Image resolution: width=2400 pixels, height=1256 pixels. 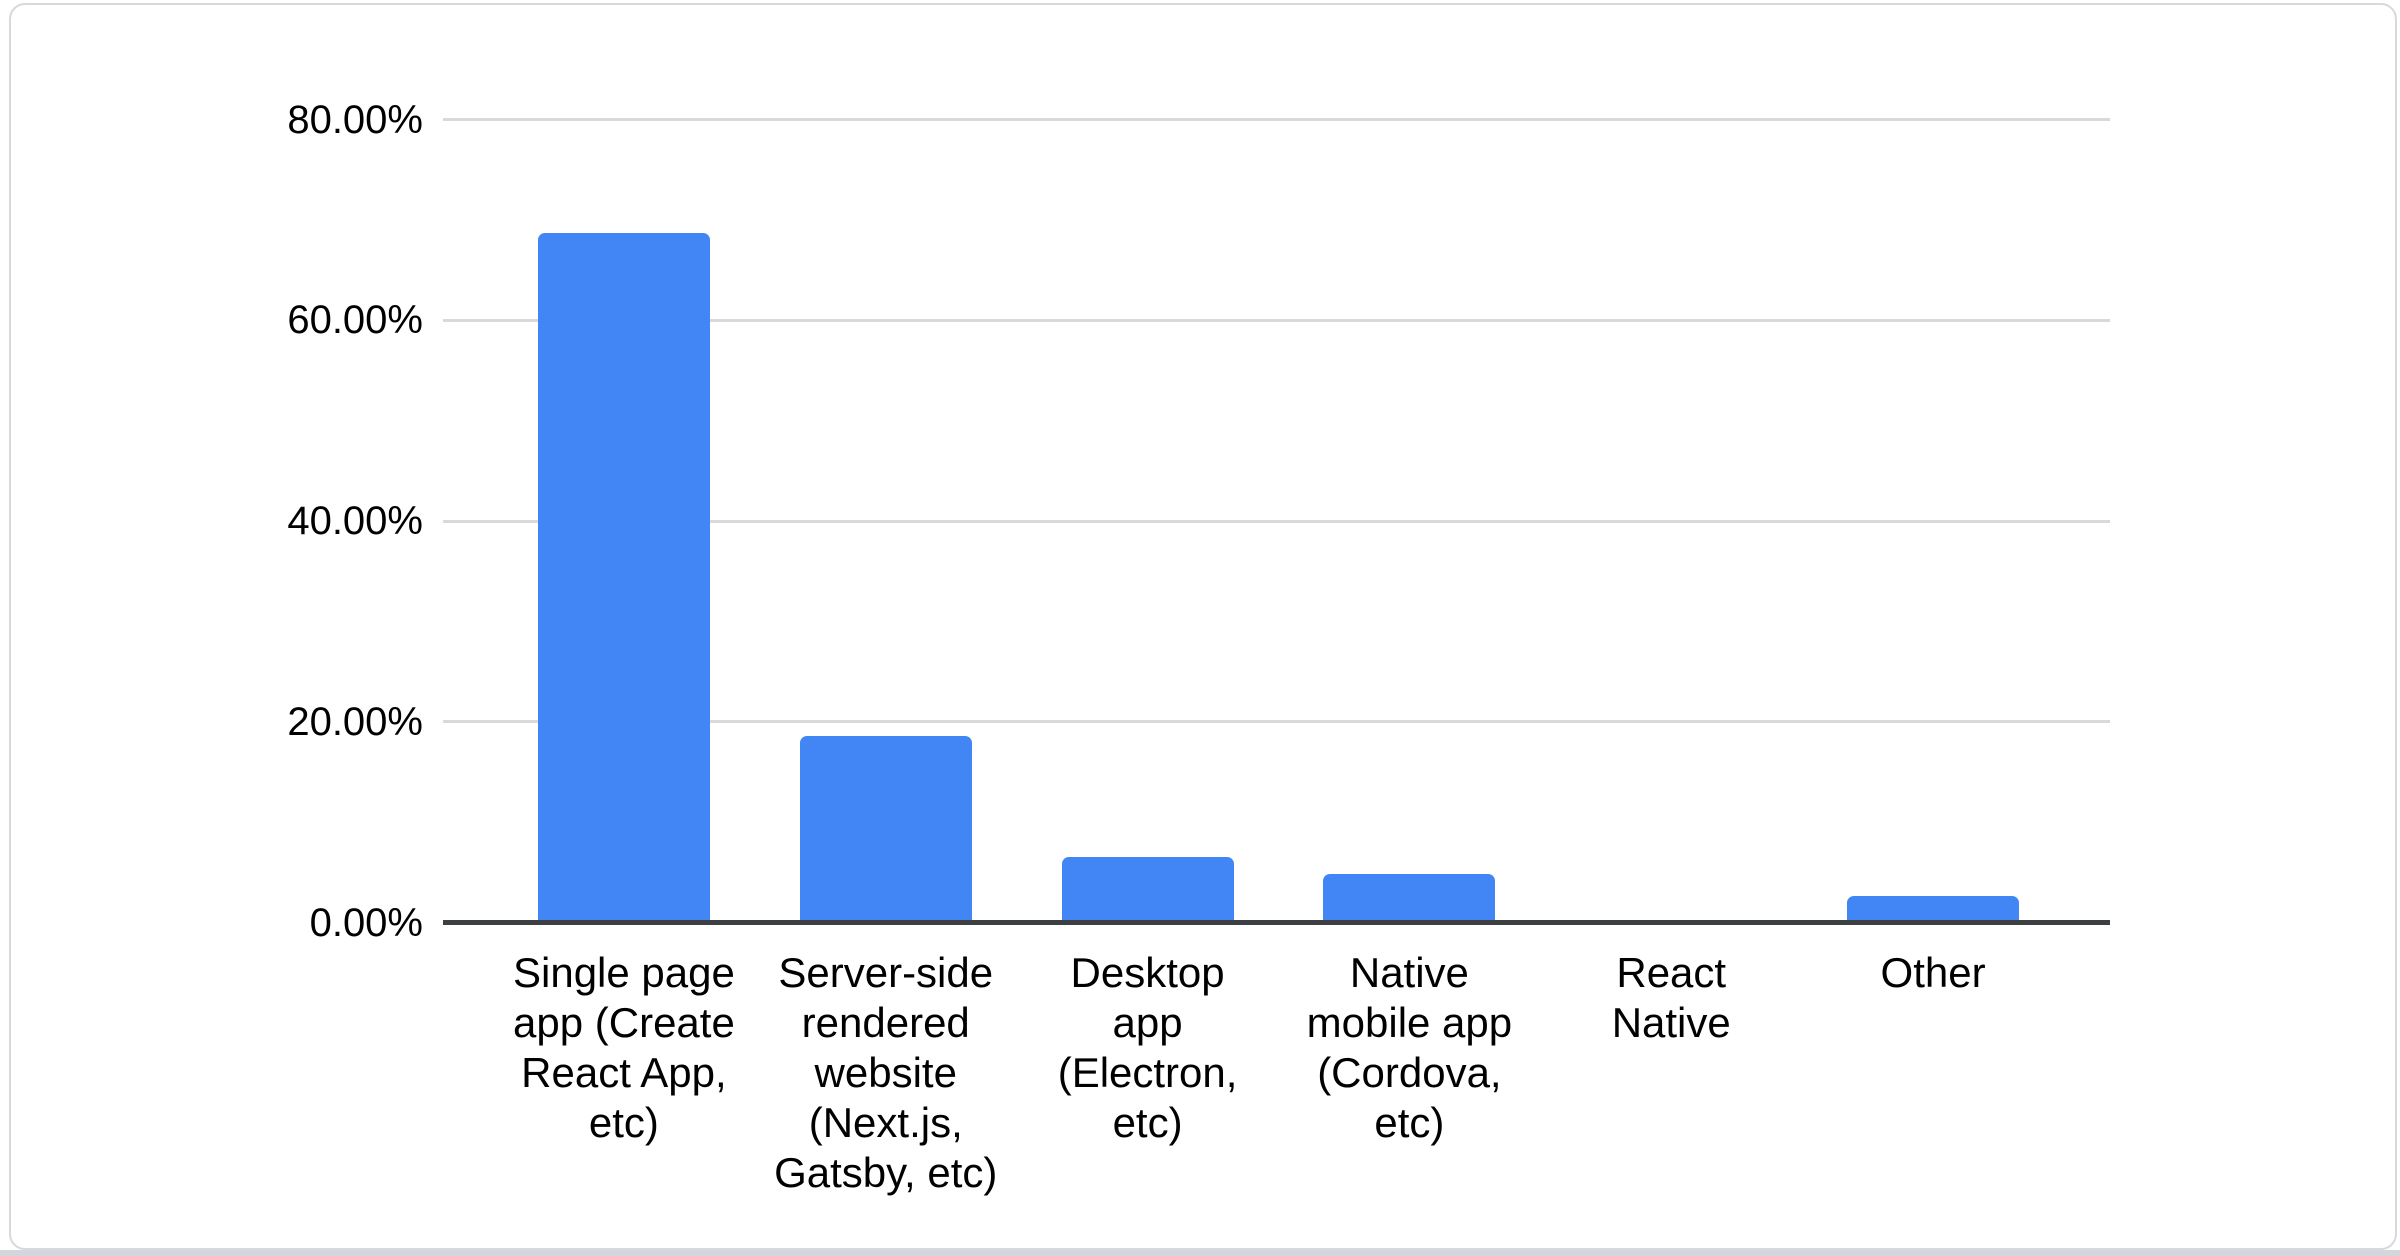 What do you see at coordinates (355, 721) in the screenshot?
I see `y-tick-label-20: 20.00%` at bounding box center [355, 721].